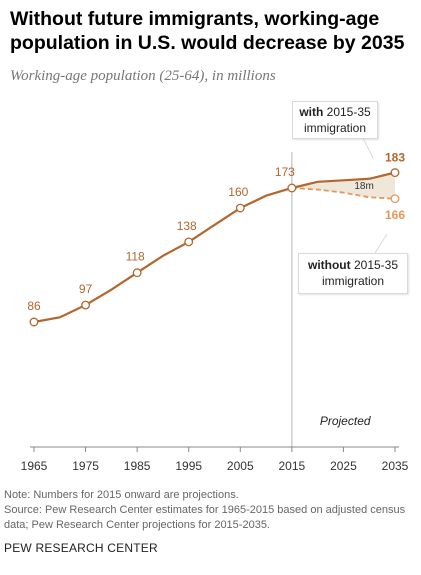 Image resolution: width=421 pixels, height=575 pixels. What do you see at coordinates (363, 186) in the screenshot?
I see `gap-label: 18m` at bounding box center [363, 186].